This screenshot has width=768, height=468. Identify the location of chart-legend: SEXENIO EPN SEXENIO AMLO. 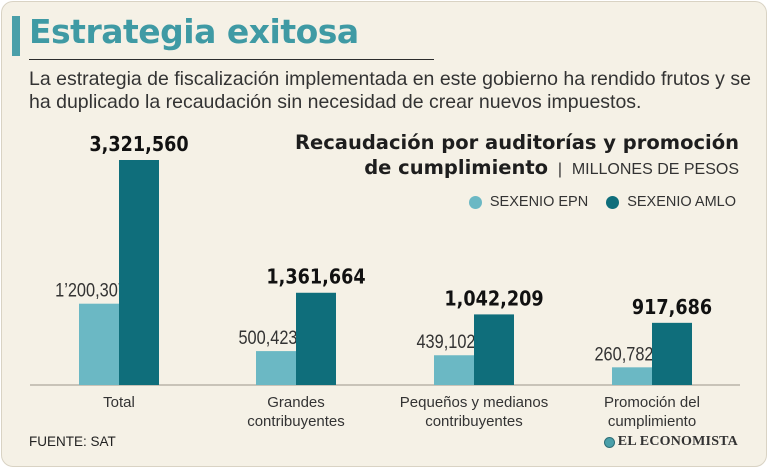
(593, 202).